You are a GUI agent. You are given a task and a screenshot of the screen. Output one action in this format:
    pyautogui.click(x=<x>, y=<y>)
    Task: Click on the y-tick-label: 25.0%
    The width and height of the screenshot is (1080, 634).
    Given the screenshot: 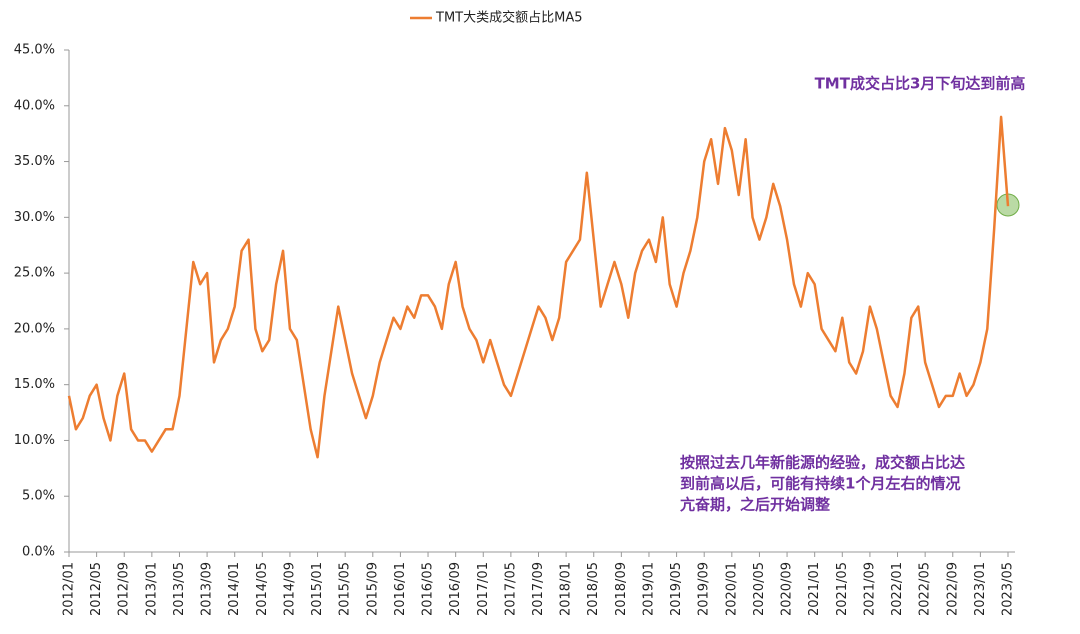 What is the action you would take?
    pyautogui.click(x=34, y=273)
    